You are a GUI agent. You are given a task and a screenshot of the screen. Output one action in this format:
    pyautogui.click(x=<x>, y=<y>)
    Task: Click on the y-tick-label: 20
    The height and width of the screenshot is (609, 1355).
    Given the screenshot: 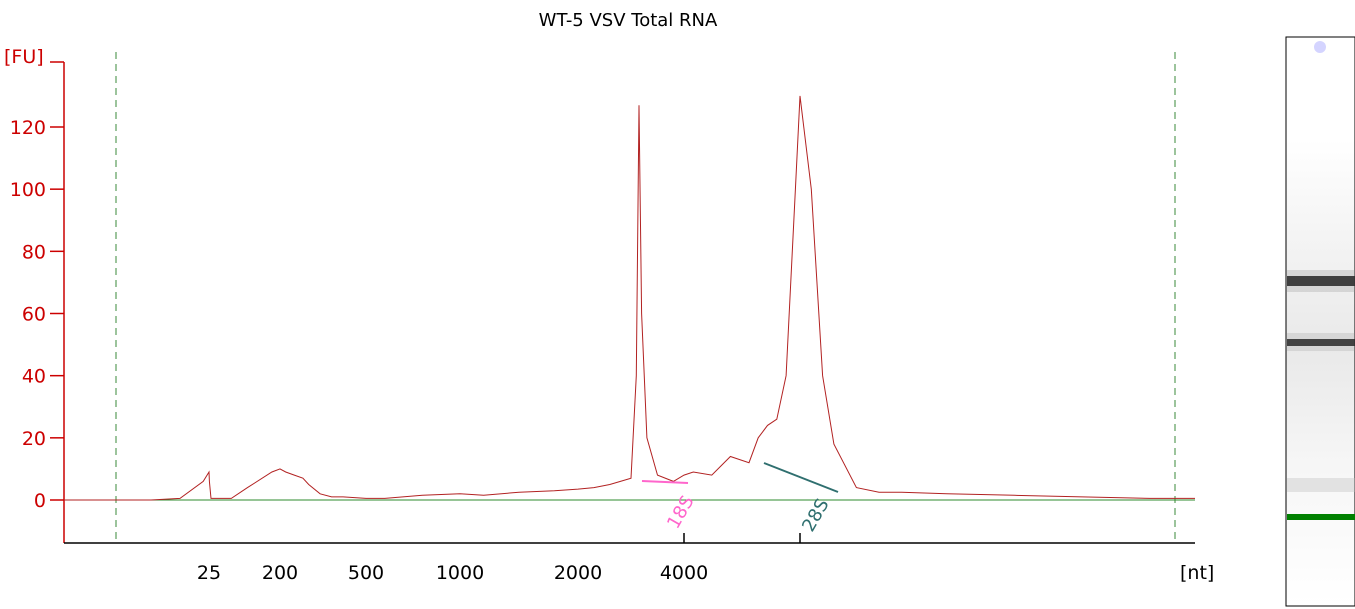 What is the action you would take?
    pyautogui.click(x=34, y=439)
    